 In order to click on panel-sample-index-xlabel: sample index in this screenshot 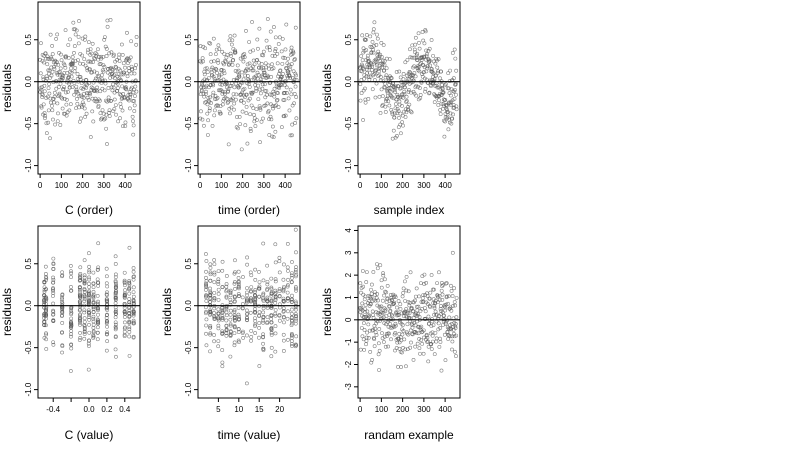, I will do `click(409, 210)`.